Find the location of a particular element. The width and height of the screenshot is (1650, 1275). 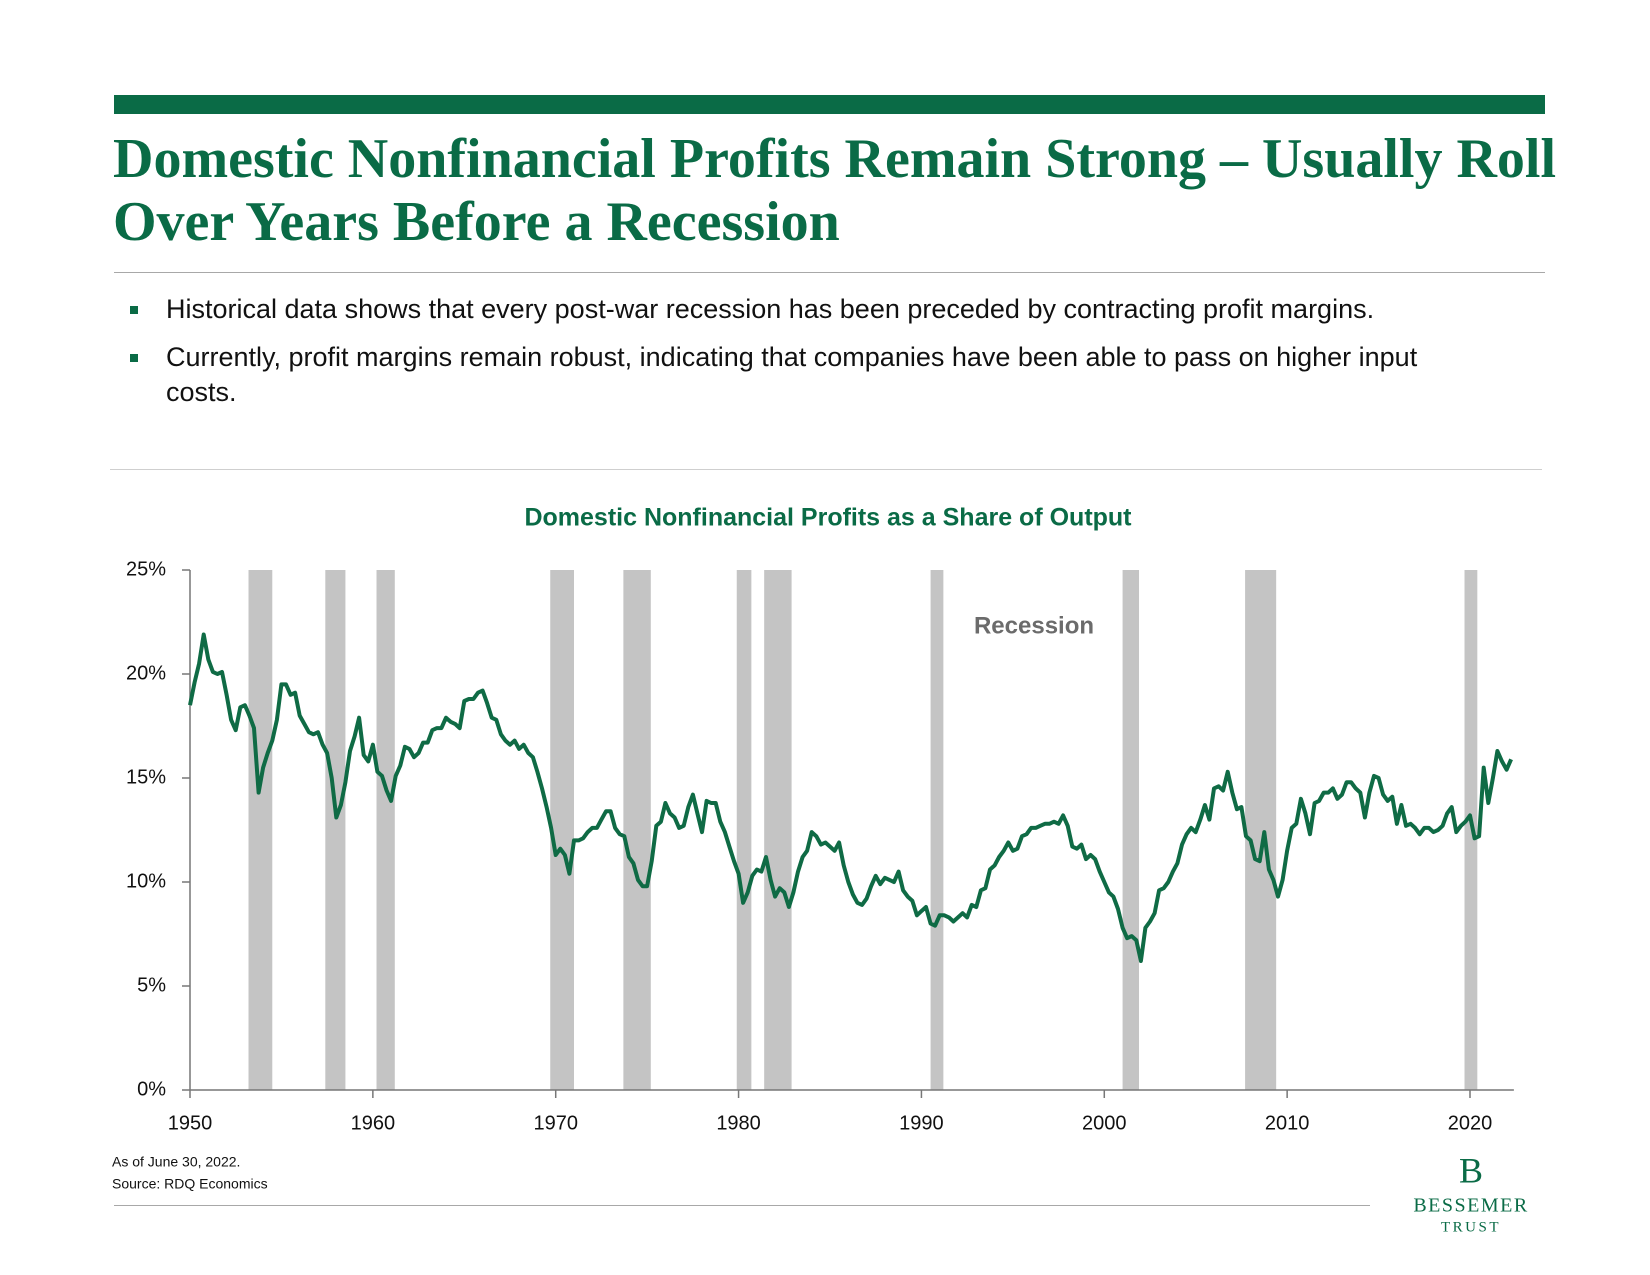

footnote: Source: RDQ Economics is located at coordinates (190, 1184).